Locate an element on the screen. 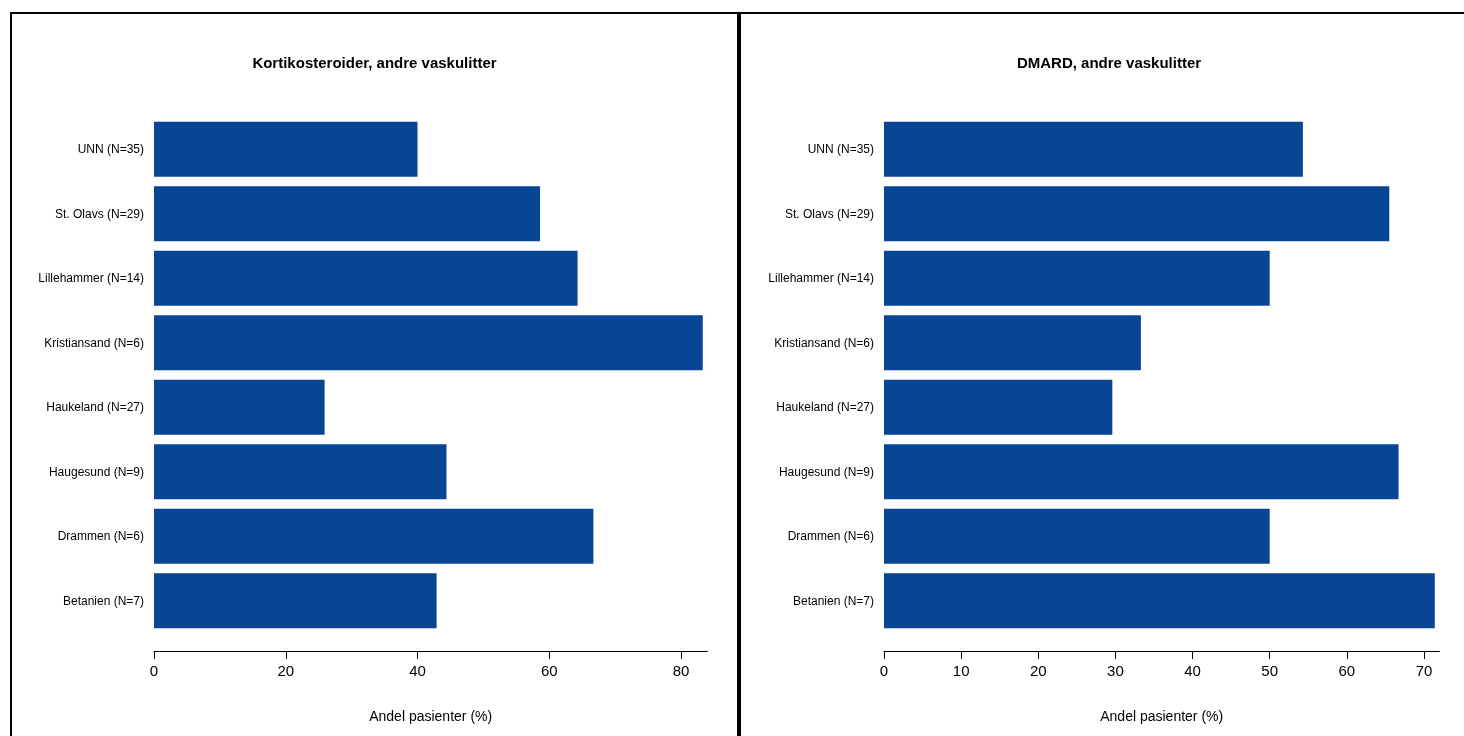 The image size is (1464, 736). x-tick-label: 80 is located at coordinates (681, 670).